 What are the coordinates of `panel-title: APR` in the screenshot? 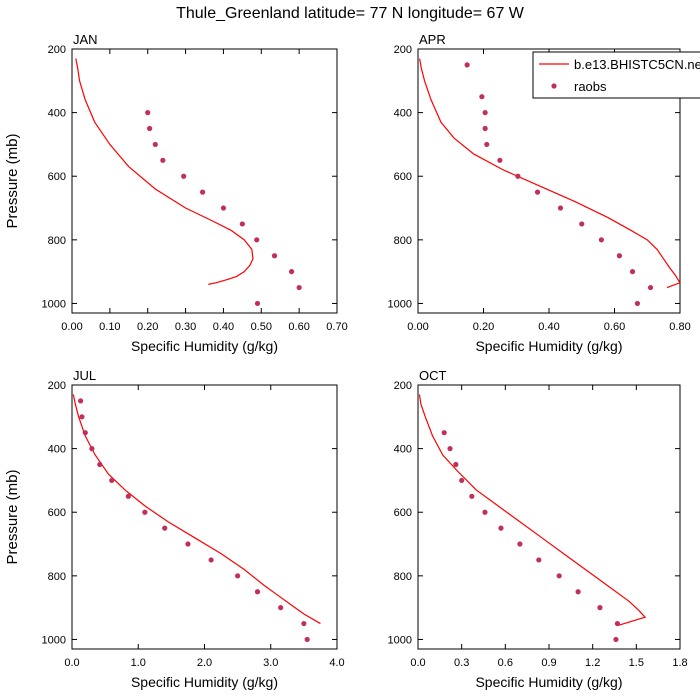 It's located at (432, 39).